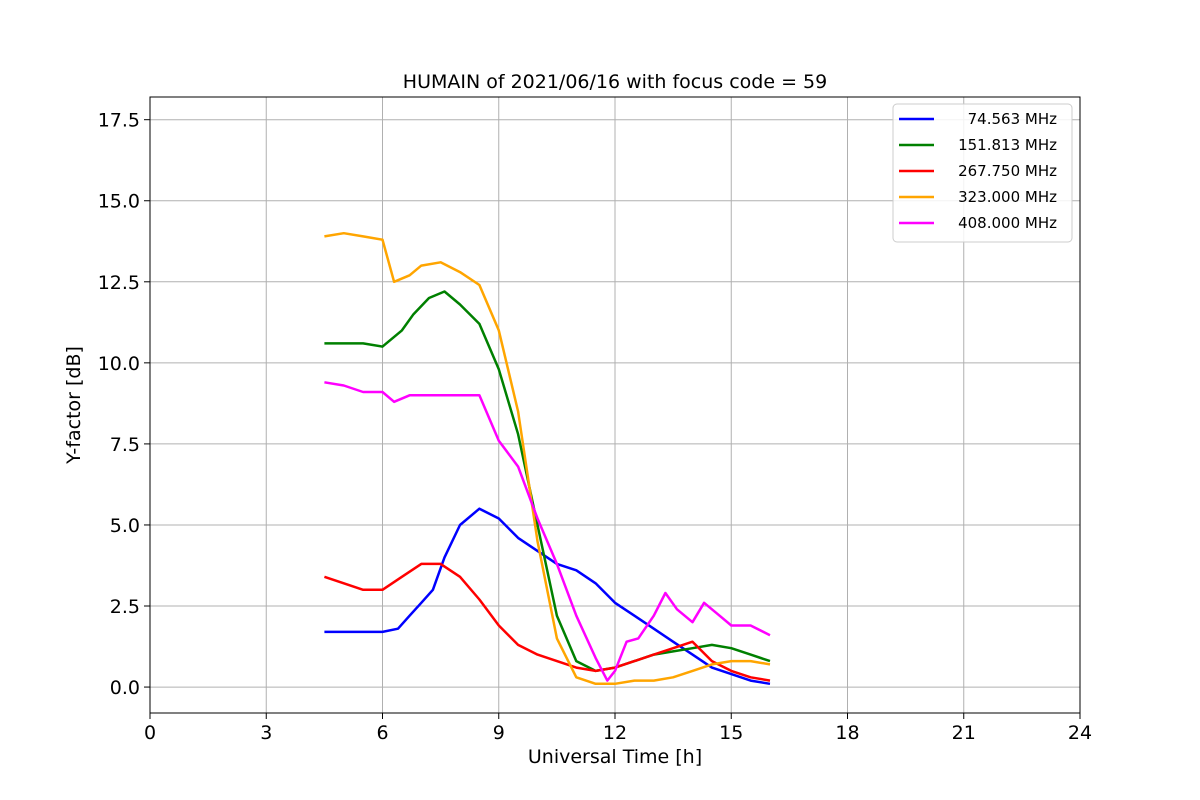 This screenshot has width=1200, height=800. What do you see at coordinates (1007, 145) in the screenshot?
I see `legend-label-1: 151.813 MHz` at bounding box center [1007, 145].